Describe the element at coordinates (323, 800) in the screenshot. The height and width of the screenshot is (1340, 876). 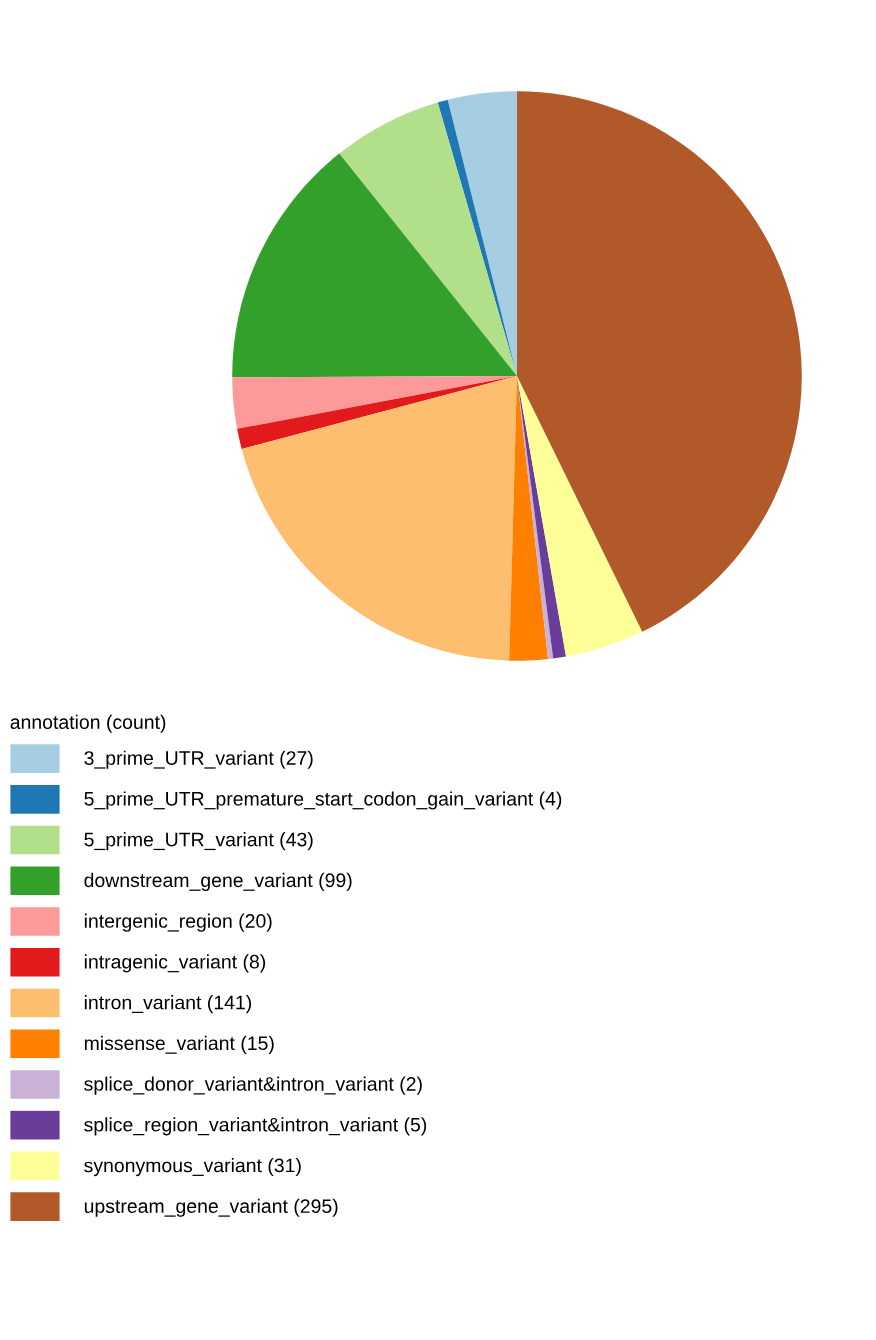
I see `legend-label: 5_prime_UTR_premature_start_codon_gain_variant (4)` at that location.